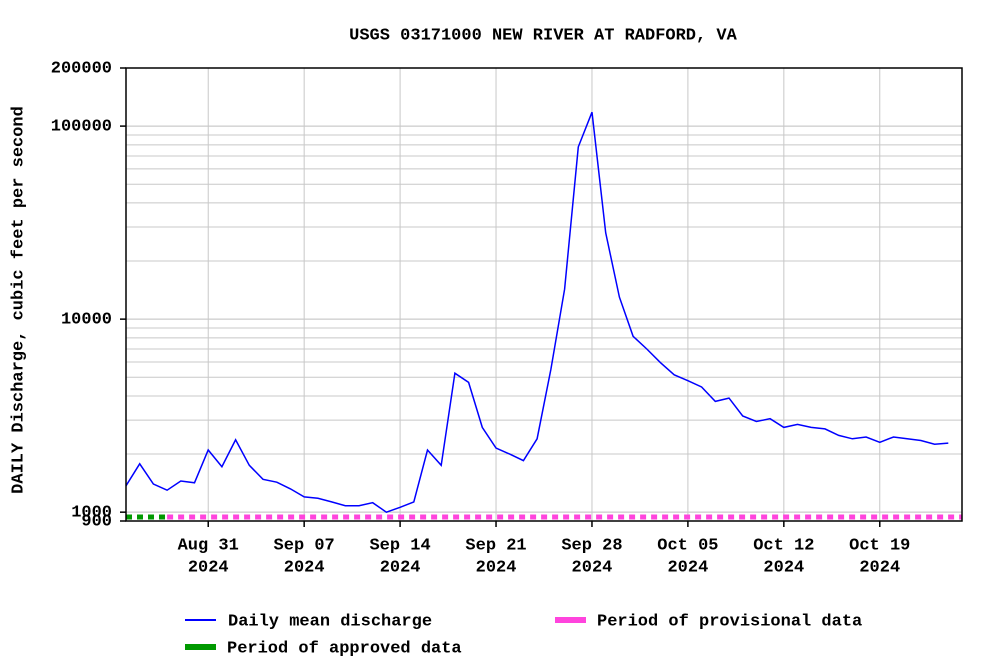  Describe the element at coordinates (81, 68) in the screenshot. I see `y-tick-label: 200000` at that location.